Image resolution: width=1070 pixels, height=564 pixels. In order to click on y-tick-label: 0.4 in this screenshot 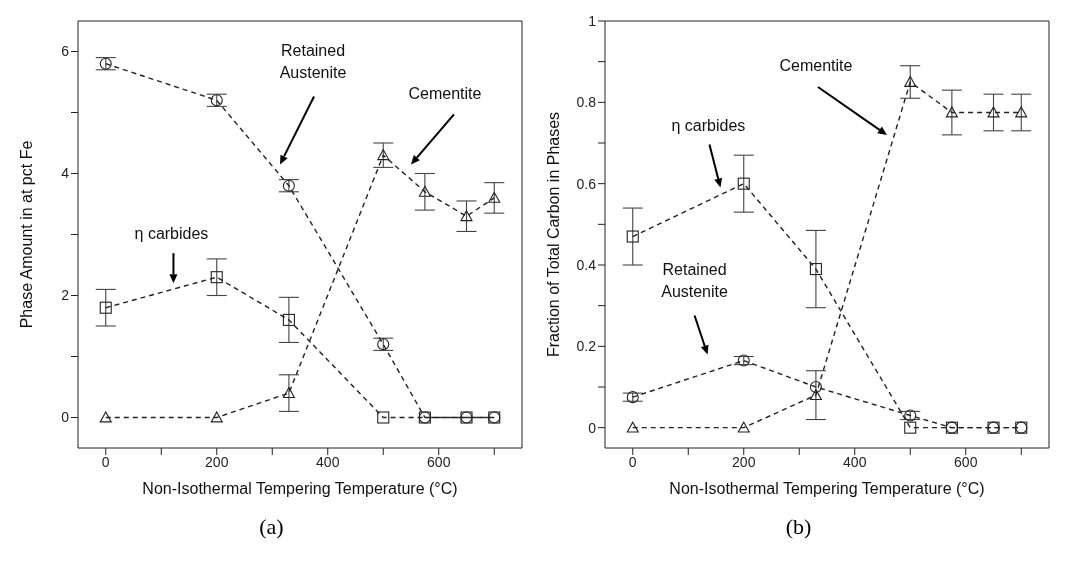, I will do `click(586, 264)`.